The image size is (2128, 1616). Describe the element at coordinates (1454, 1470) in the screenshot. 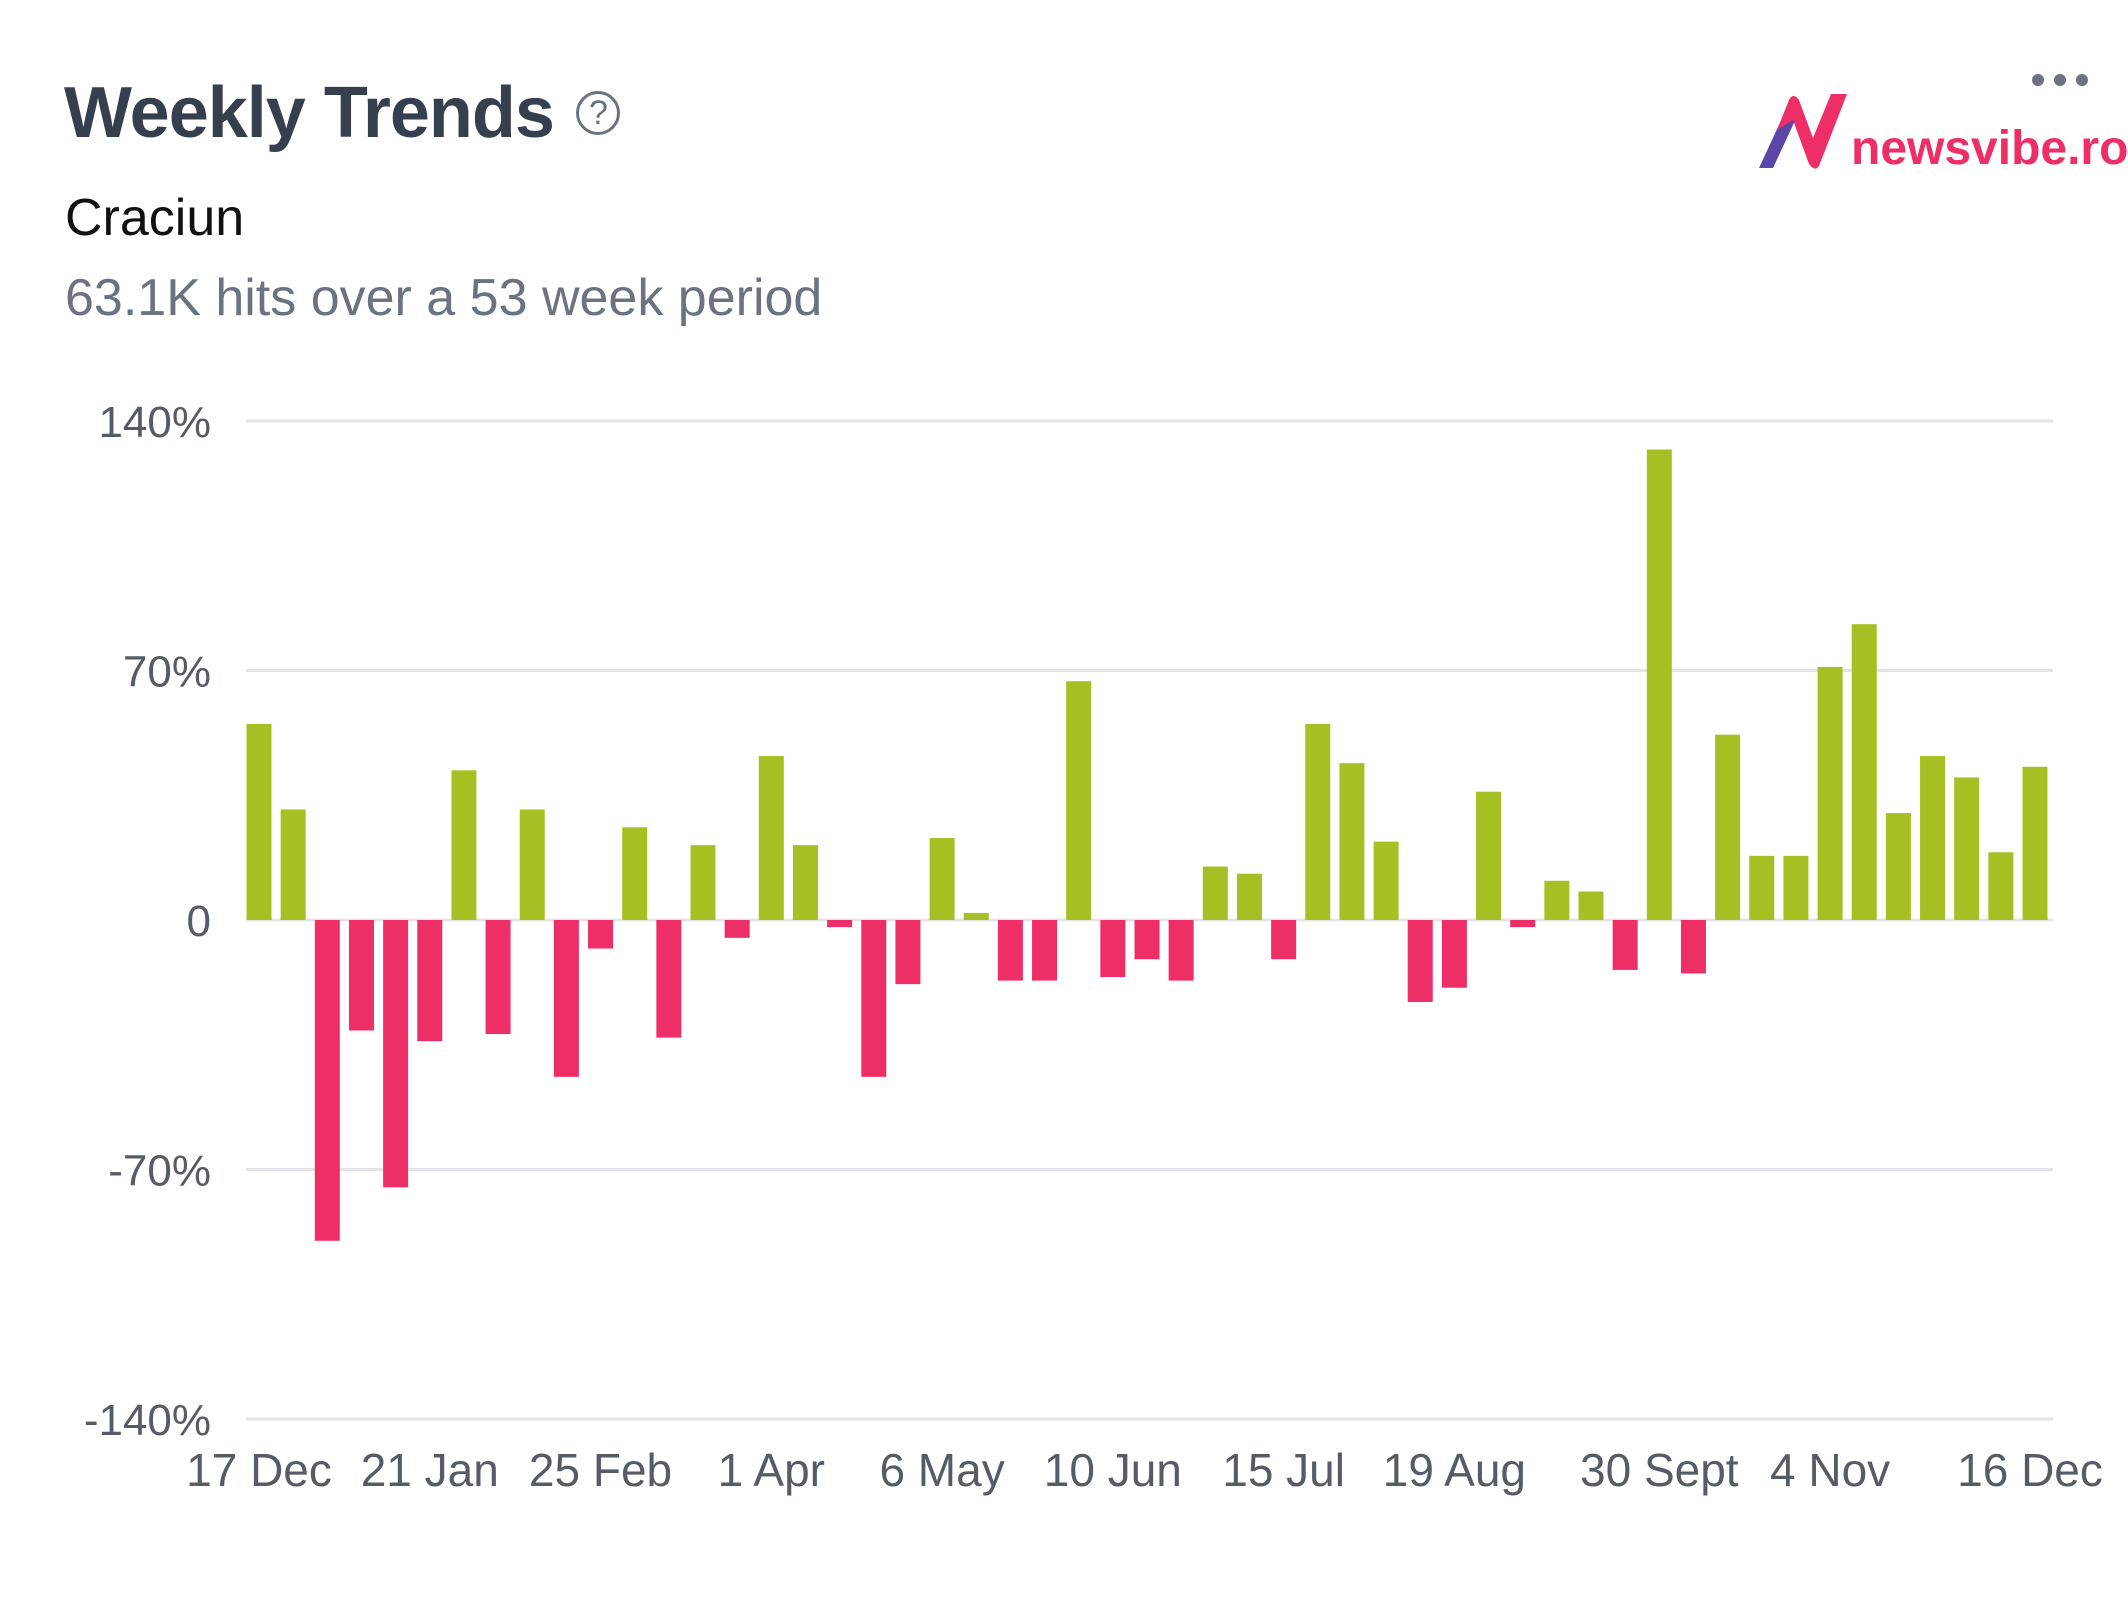

I see `x-tick-label: 19 Aug` at that location.